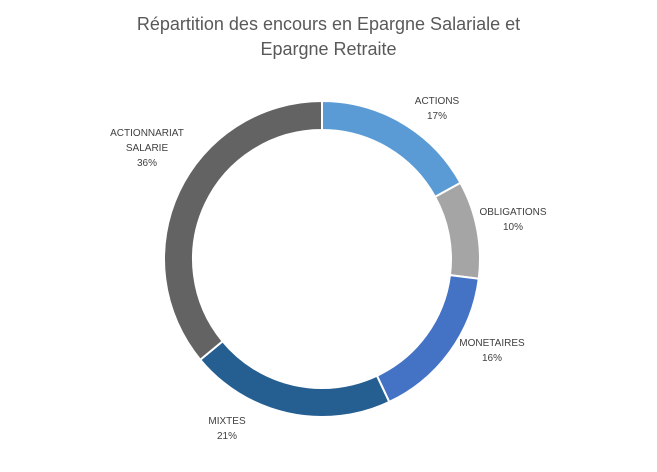 The height and width of the screenshot is (472, 657). I want to click on data-label-monetaires: MONETAIRES 16%, so click(491, 351).